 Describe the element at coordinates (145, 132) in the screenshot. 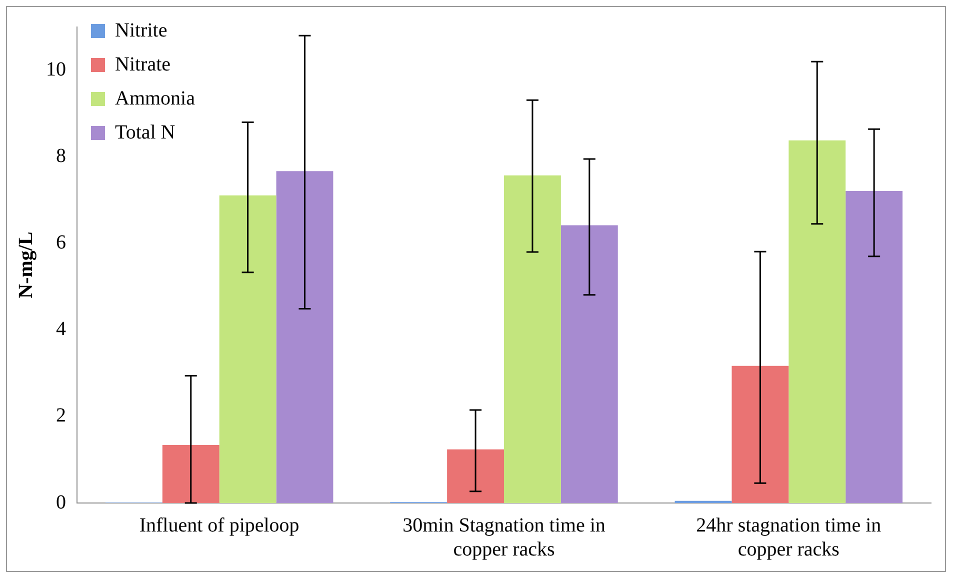

I see `legend-label: Total N` at that location.